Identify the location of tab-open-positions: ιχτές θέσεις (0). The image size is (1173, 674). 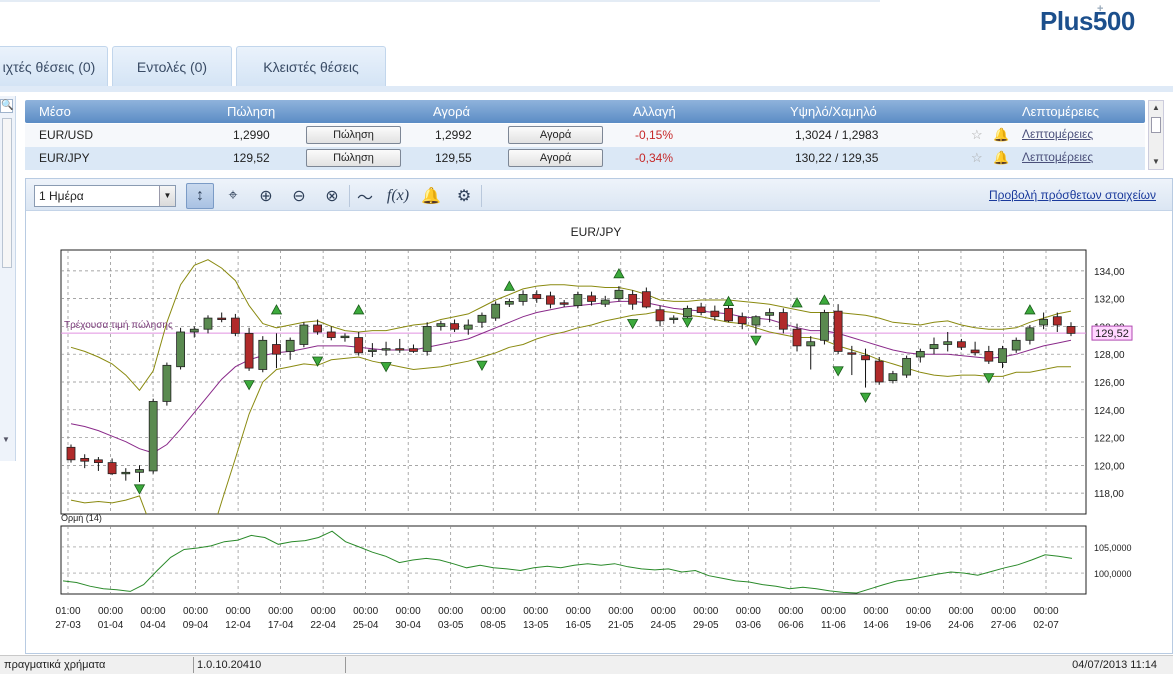
(54, 66).